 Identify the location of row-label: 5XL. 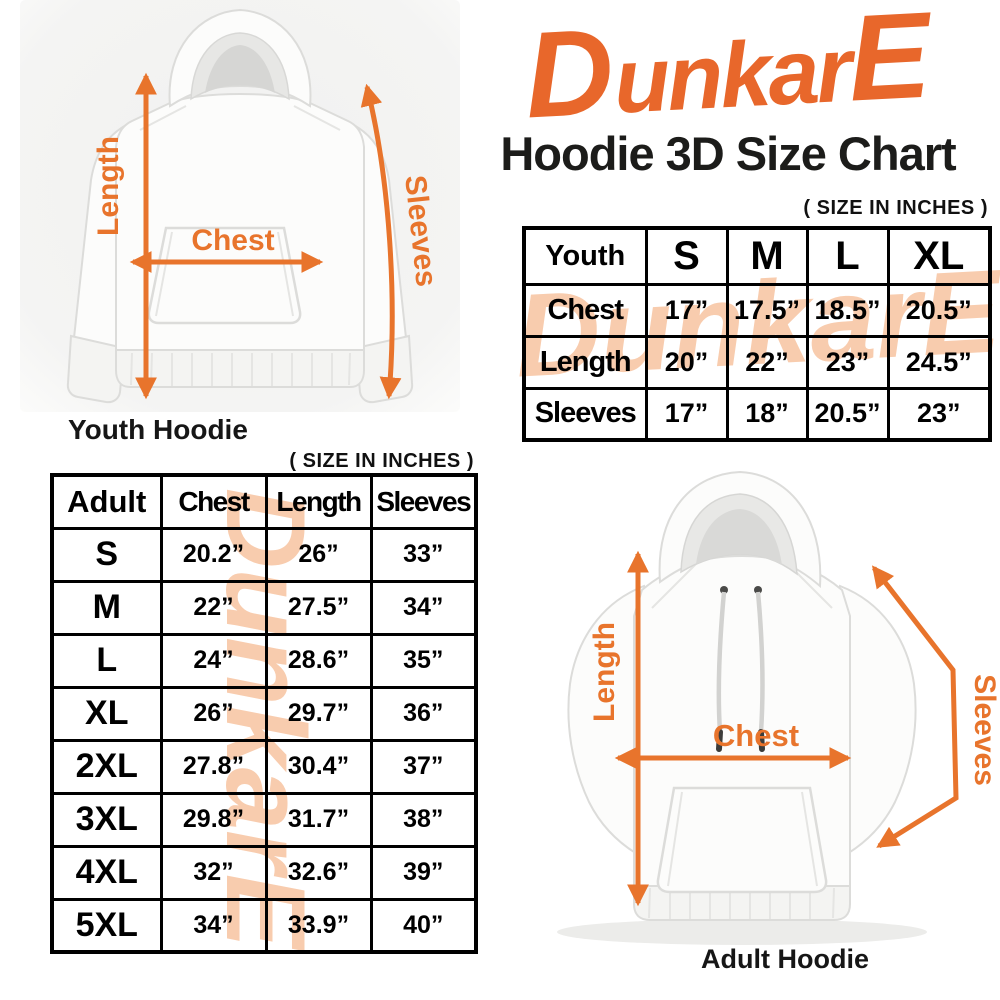
(106, 925).